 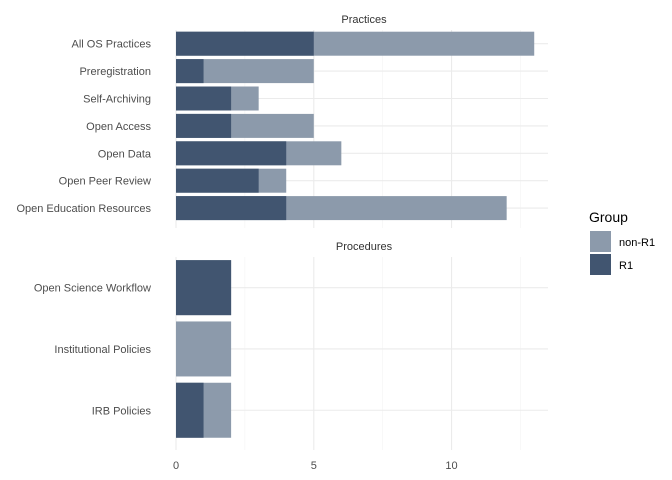 I want to click on category-label: Open Peer Review, so click(x=105, y=182).